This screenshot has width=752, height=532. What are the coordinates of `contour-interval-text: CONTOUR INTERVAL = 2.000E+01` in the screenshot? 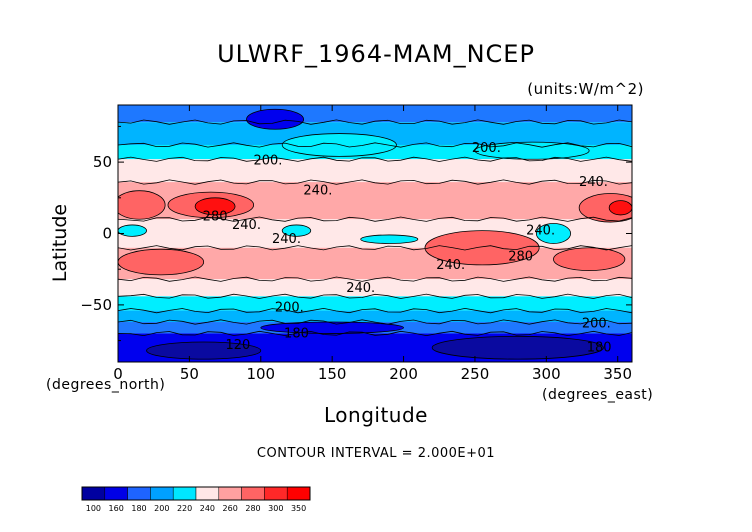 It's located at (376, 453).